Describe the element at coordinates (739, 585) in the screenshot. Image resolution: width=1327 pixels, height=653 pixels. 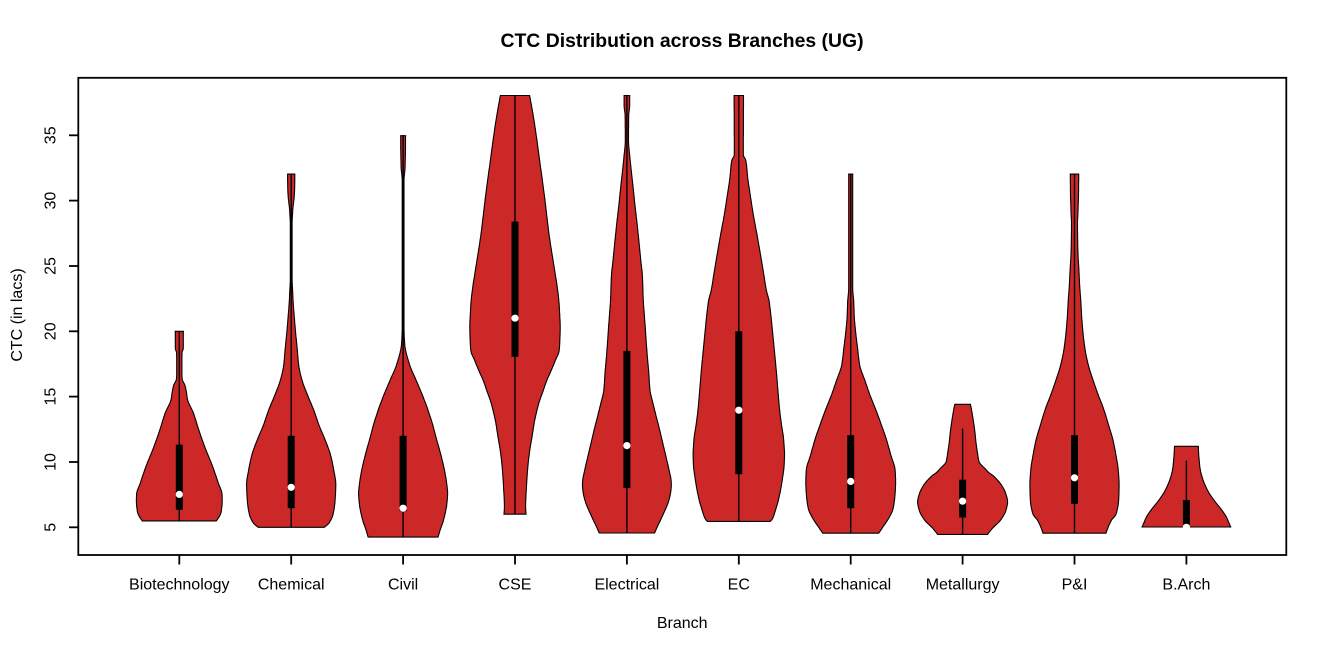
I see `svg-text: EC` at that location.